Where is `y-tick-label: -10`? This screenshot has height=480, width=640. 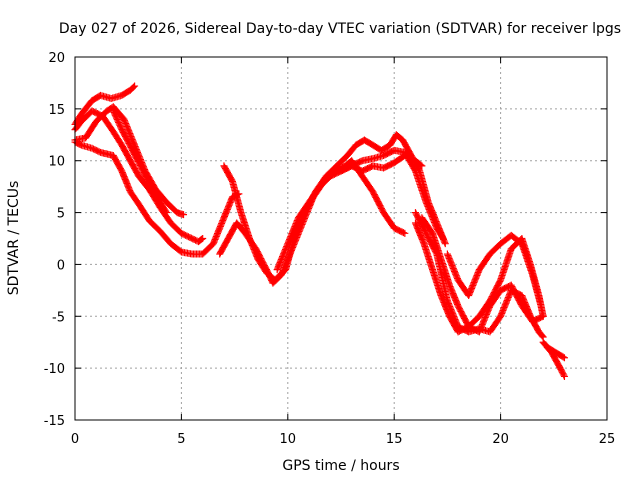 y-tick-label: -10 is located at coordinates (54, 369).